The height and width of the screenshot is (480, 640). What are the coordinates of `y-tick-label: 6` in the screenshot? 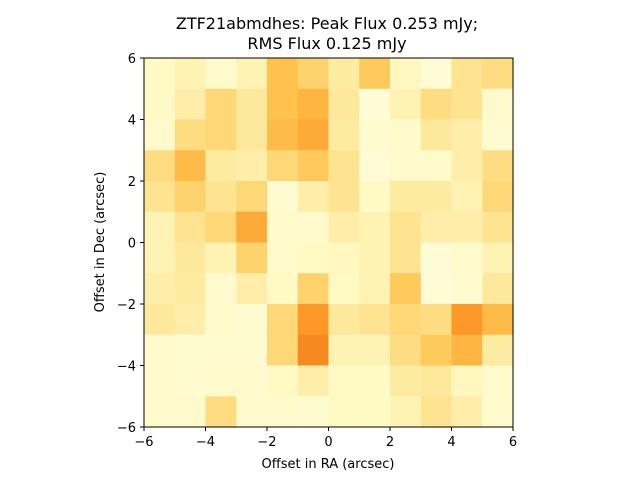 It's located at (132, 59).